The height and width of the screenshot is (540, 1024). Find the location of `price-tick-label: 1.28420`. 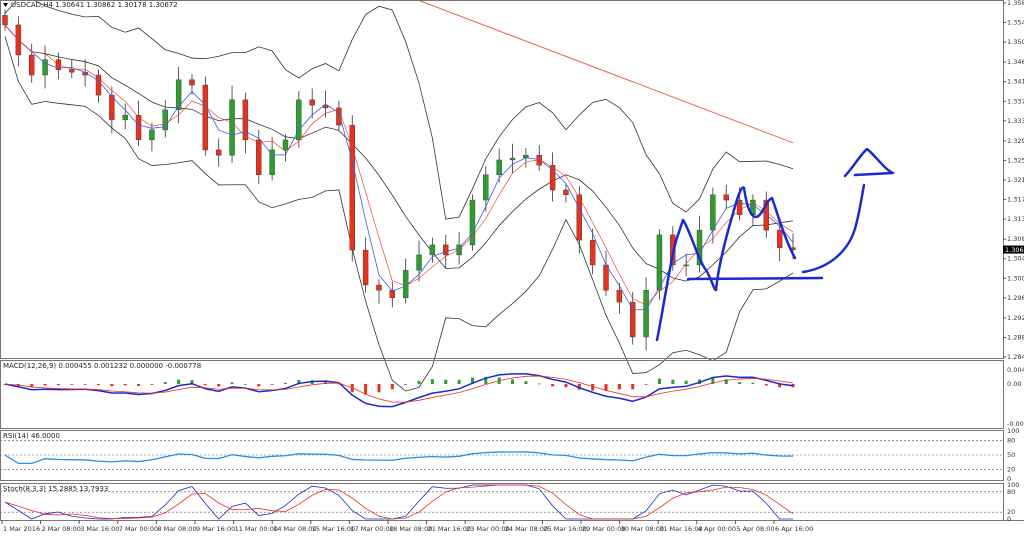

price-tick-label: 1.28420 is located at coordinates (1015, 357).